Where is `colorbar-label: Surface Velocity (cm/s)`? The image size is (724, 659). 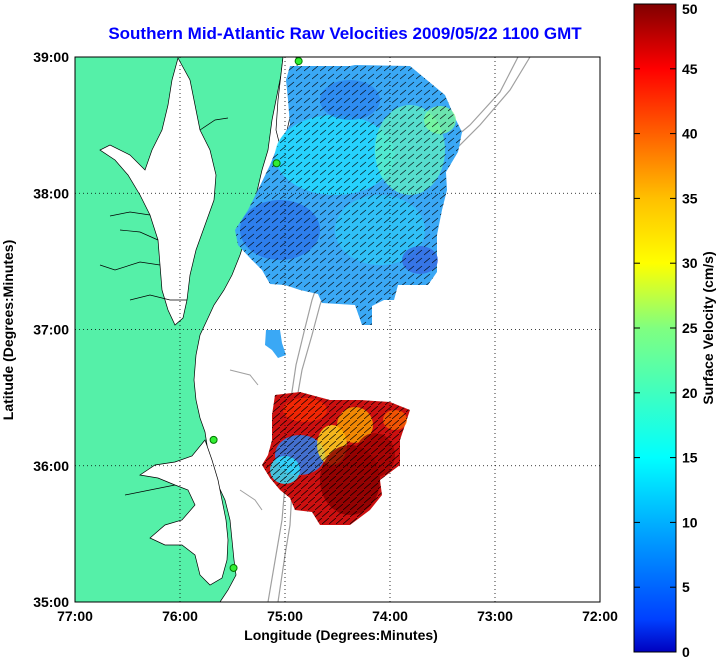
colorbar-label: Surface Velocity (cm/s) is located at coordinates (708, 327).